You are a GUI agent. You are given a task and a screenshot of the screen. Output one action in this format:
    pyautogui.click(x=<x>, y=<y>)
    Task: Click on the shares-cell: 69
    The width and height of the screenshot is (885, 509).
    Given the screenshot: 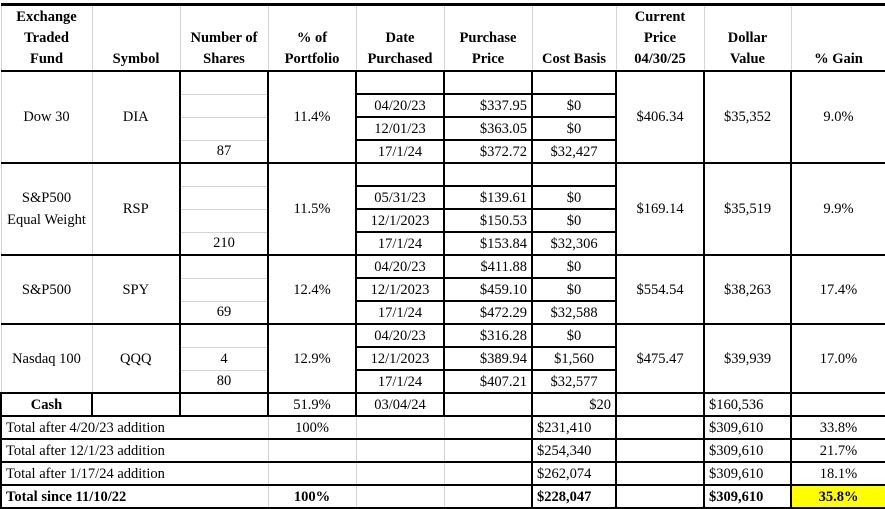 What is the action you would take?
    pyautogui.click(x=224, y=312)
    